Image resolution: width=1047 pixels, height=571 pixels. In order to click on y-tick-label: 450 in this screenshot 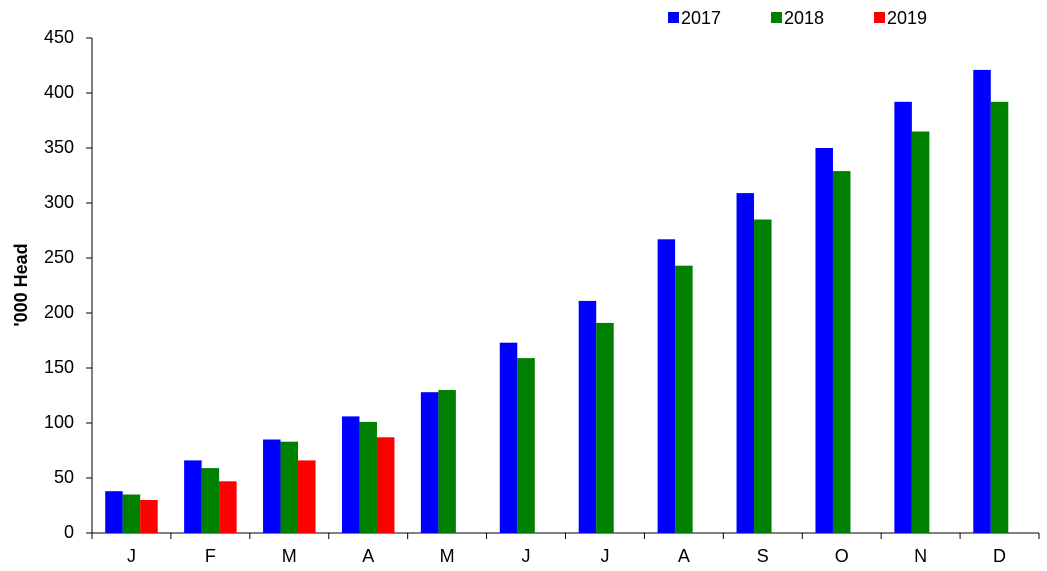, I will do `click(59, 37)`.